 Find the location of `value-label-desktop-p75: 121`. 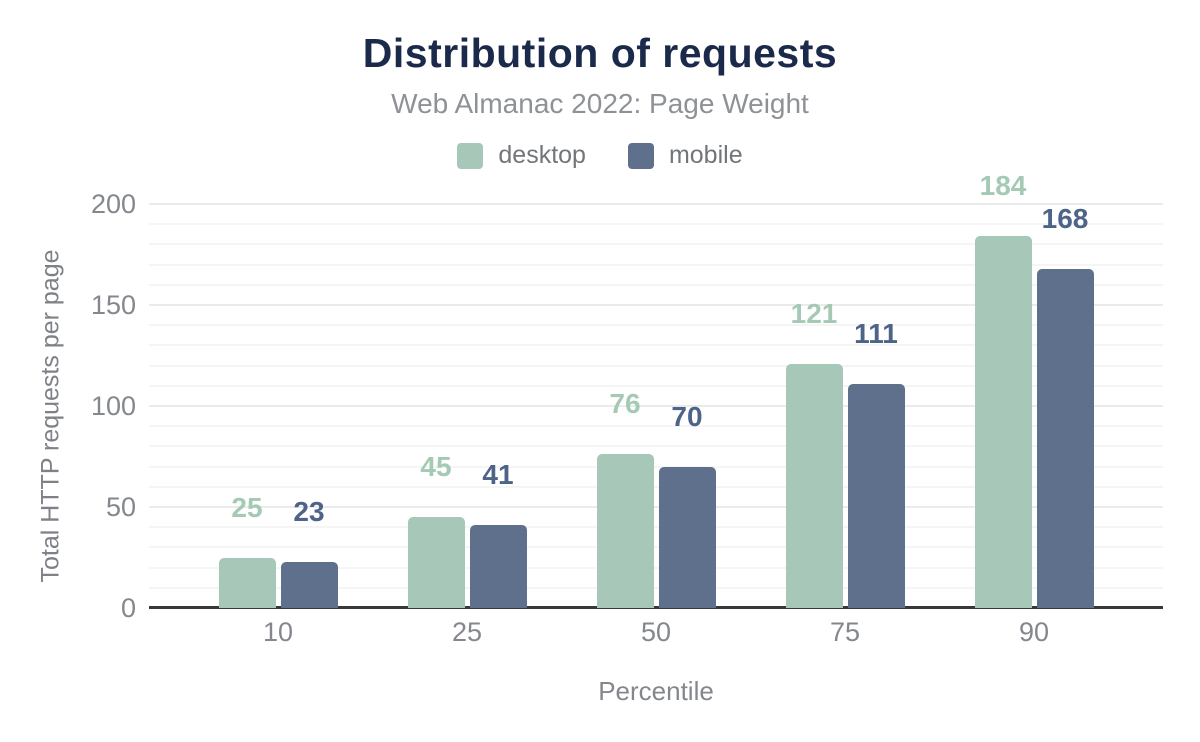

value-label-desktop-p75: 121 is located at coordinates (814, 313).